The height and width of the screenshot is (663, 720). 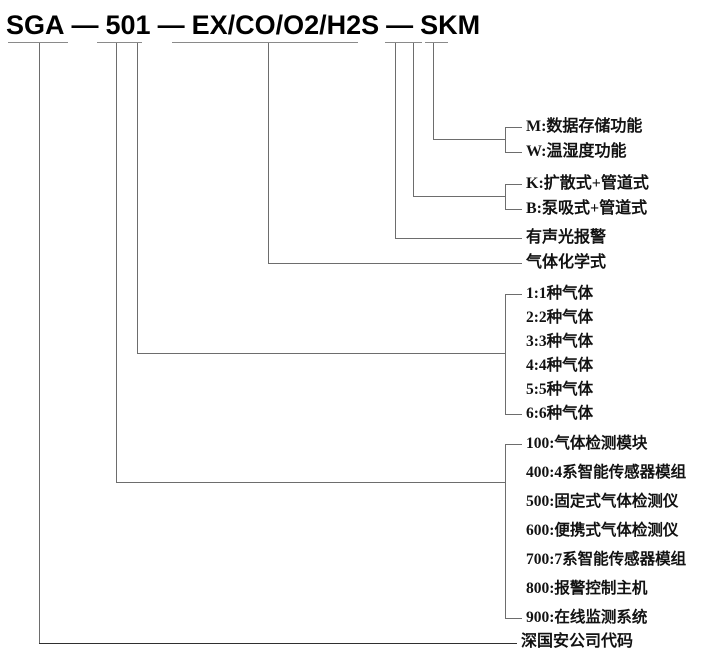 I want to click on bracket-tip-m, so click(x=513, y=127).